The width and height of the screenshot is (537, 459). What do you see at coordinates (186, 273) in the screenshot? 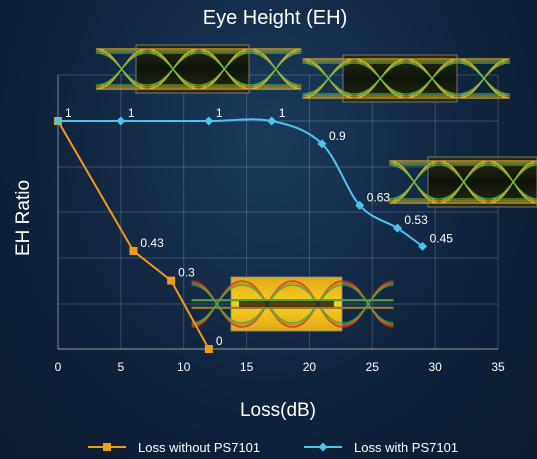
I see `data-label: 0.3` at bounding box center [186, 273].